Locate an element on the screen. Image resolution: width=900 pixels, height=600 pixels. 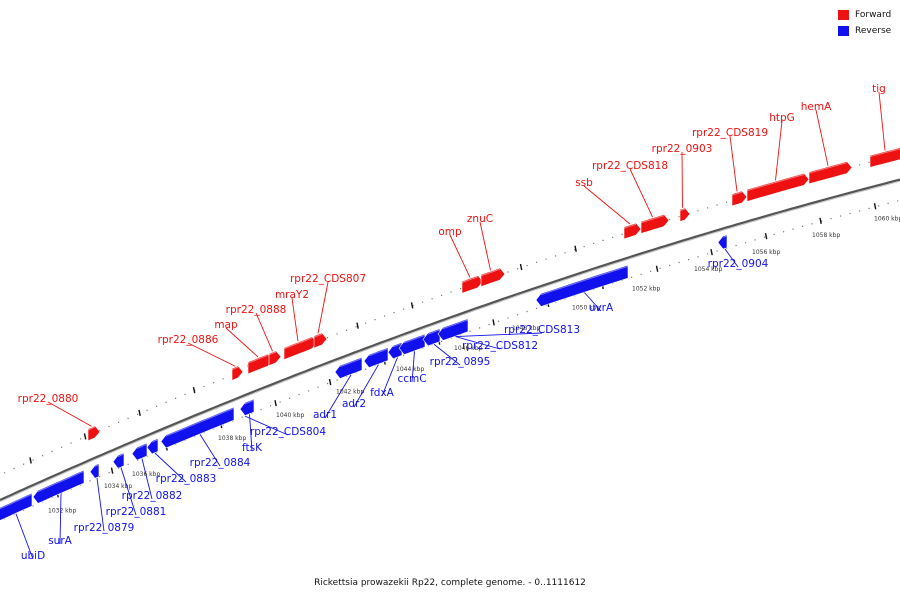
gene-fdxa is located at coordinates (395, 350).